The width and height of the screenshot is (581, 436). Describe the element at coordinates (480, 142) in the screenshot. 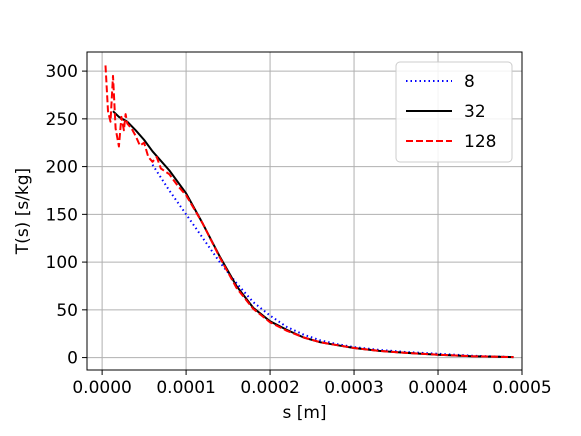

I see `legend-label: 128` at that location.